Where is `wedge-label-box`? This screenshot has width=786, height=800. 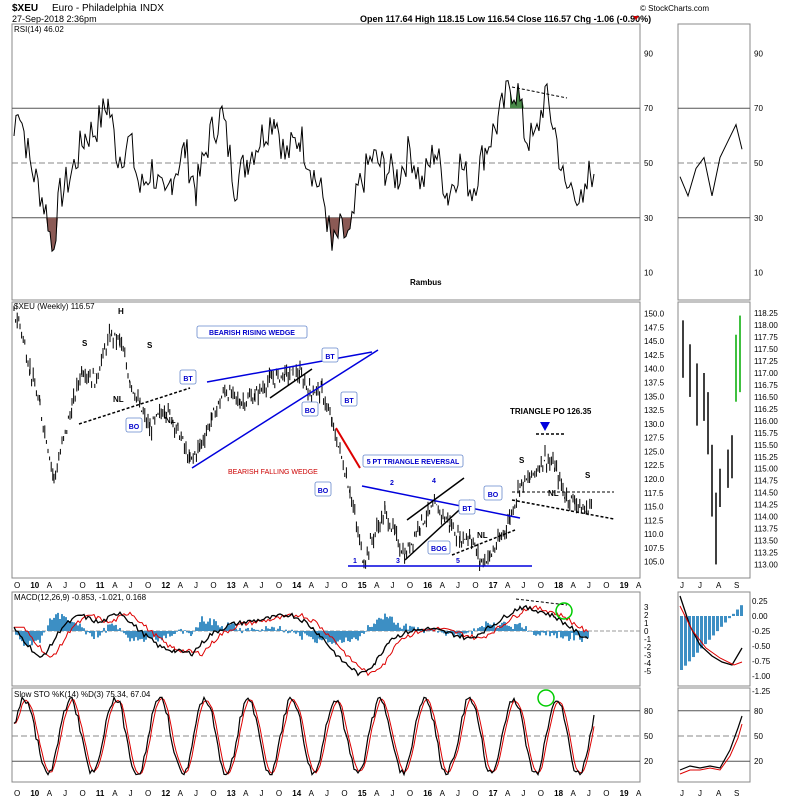
wedge-label-box is located at coordinates (252, 332).